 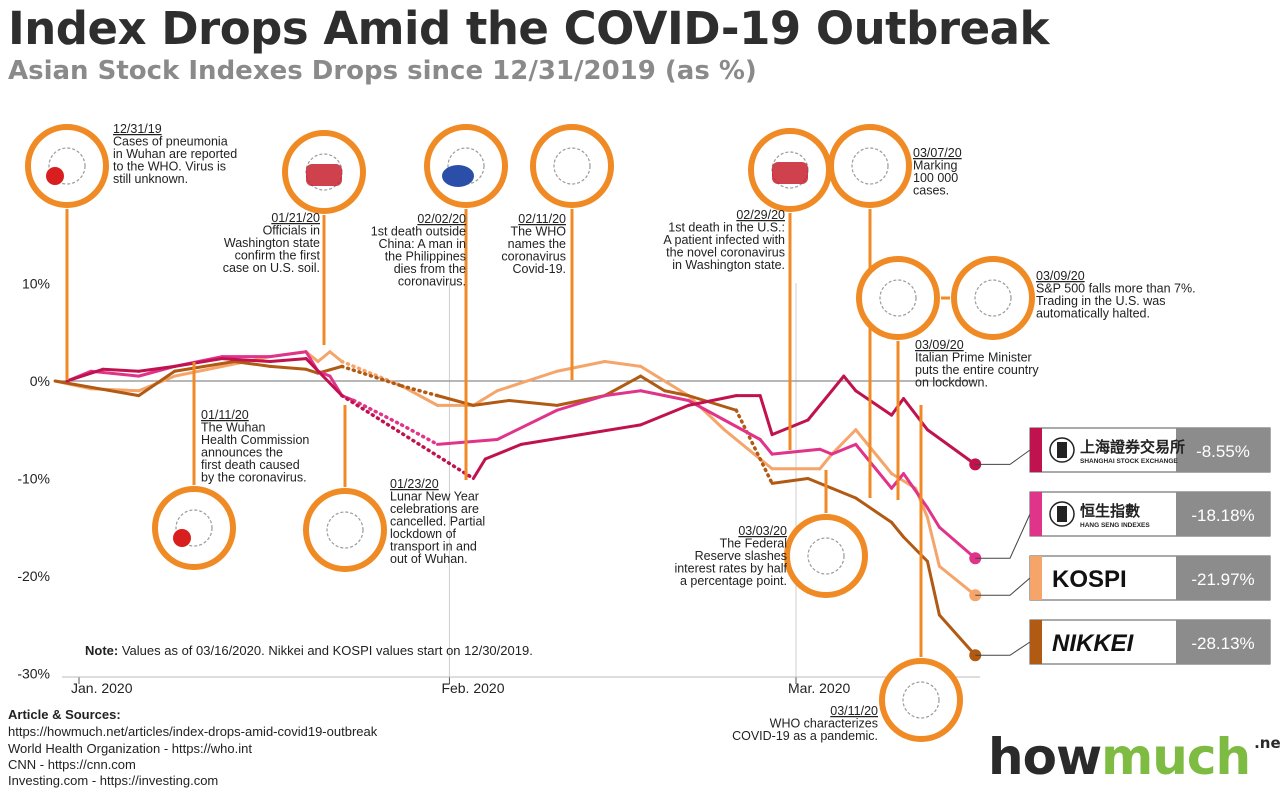 I want to click on federal-reserve-icon, so click(x=826, y=556).